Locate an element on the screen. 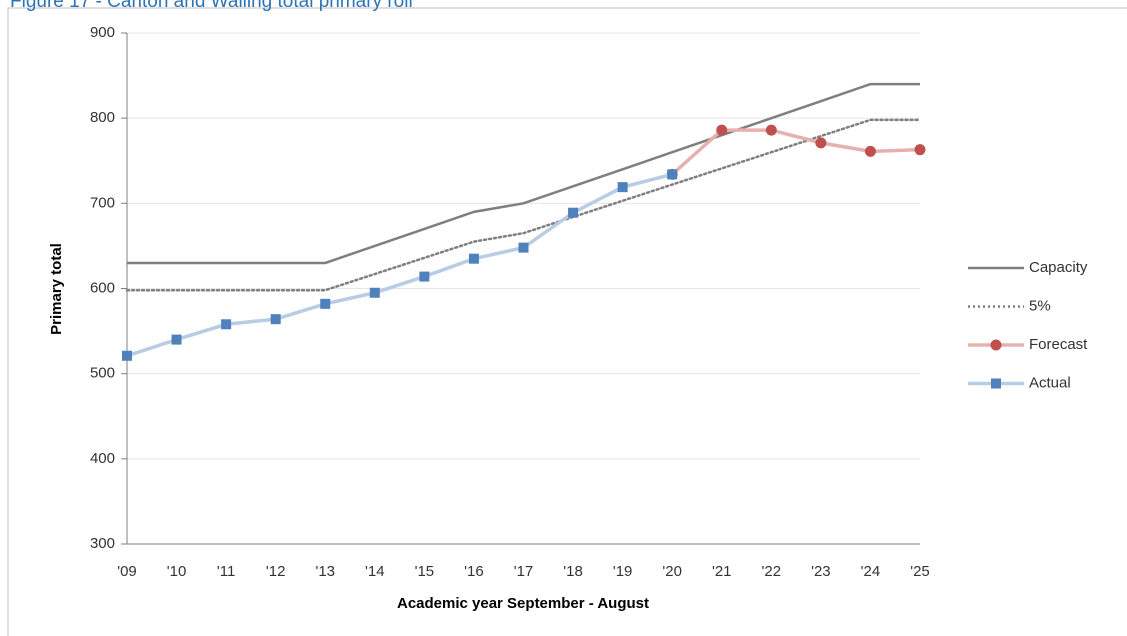  legend-label: Actual is located at coordinates (1050, 382).